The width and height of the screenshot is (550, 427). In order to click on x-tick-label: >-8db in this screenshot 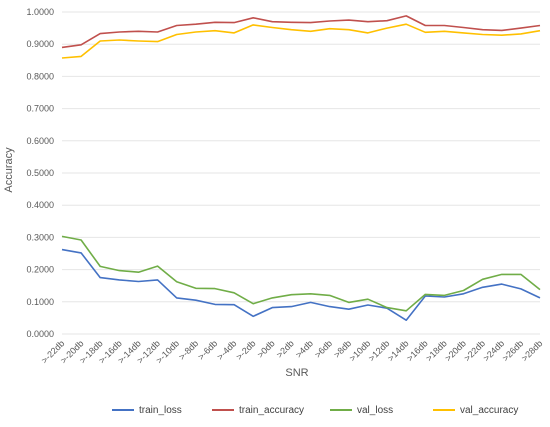, I will do `click(189, 350)`.